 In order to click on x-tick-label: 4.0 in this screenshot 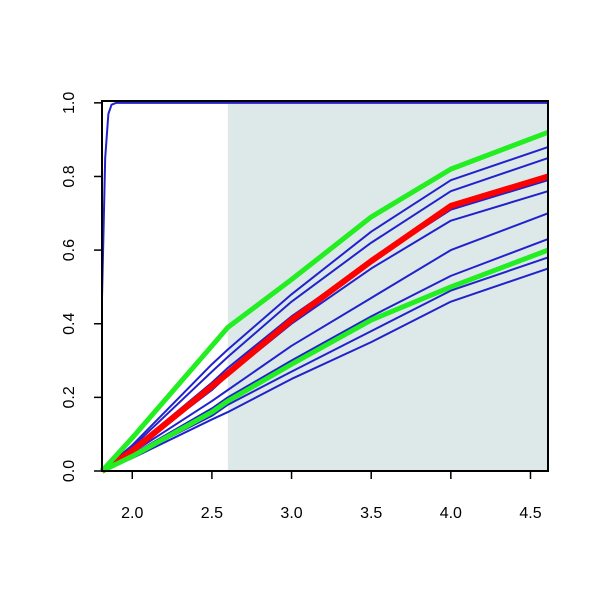, I will do `click(451, 513)`.